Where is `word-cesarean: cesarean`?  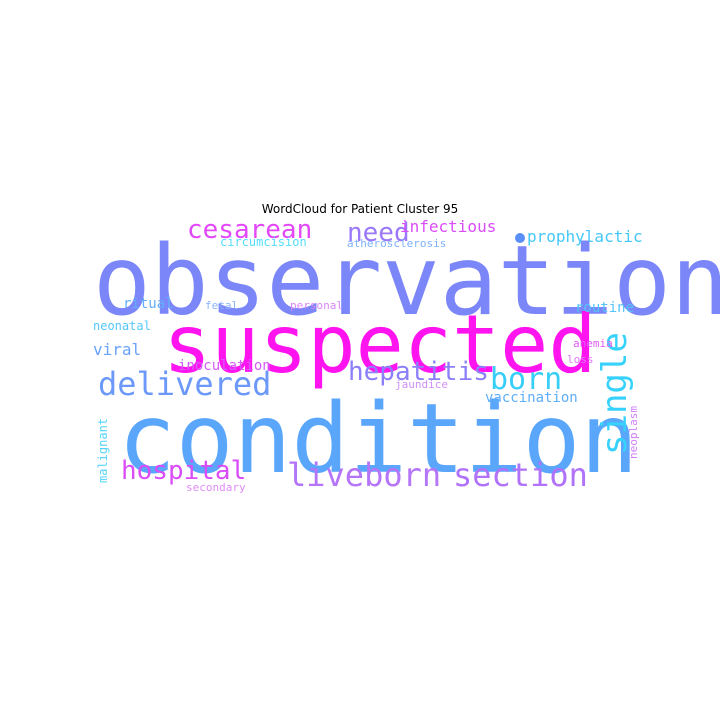 word-cesarean: cesarean is located at coordinates (250, 230).